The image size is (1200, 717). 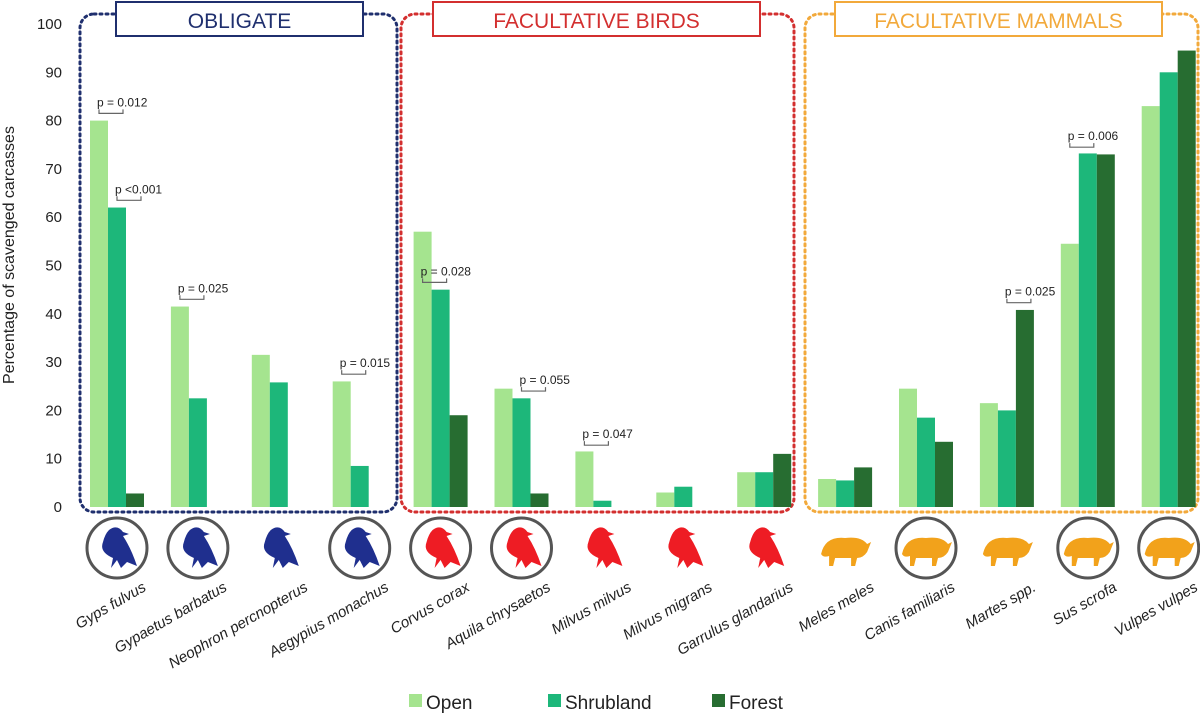 I want to click on legend-item: Shrubland, so click(x=600, y=703).